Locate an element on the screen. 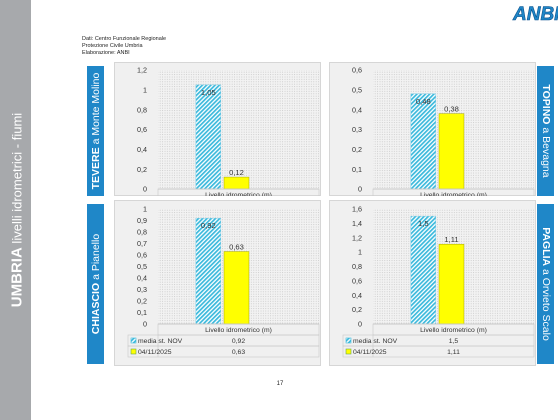  river-label-topino: TOPINO a Bevagna is located at coordinates (545, 131).